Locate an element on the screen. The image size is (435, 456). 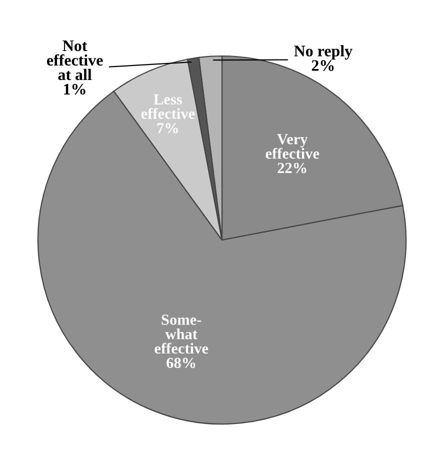
data-label: 1% is located at coordinates (75, 89).